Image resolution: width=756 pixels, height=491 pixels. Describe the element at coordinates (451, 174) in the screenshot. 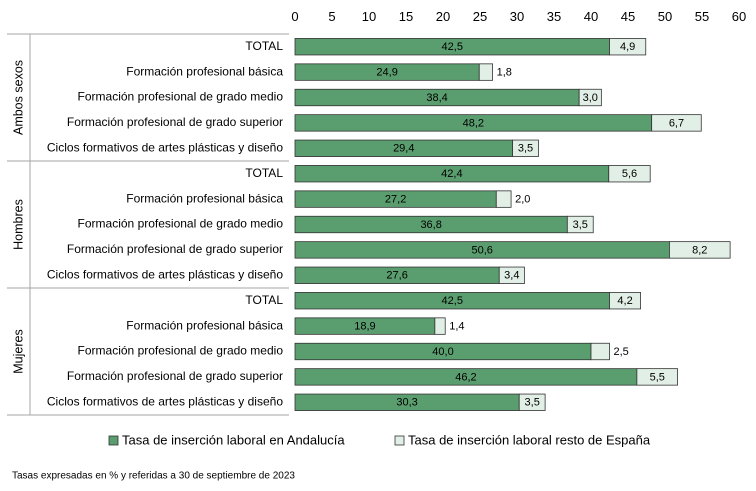

I see `bar-andalucia-label: 42,4` at that location.